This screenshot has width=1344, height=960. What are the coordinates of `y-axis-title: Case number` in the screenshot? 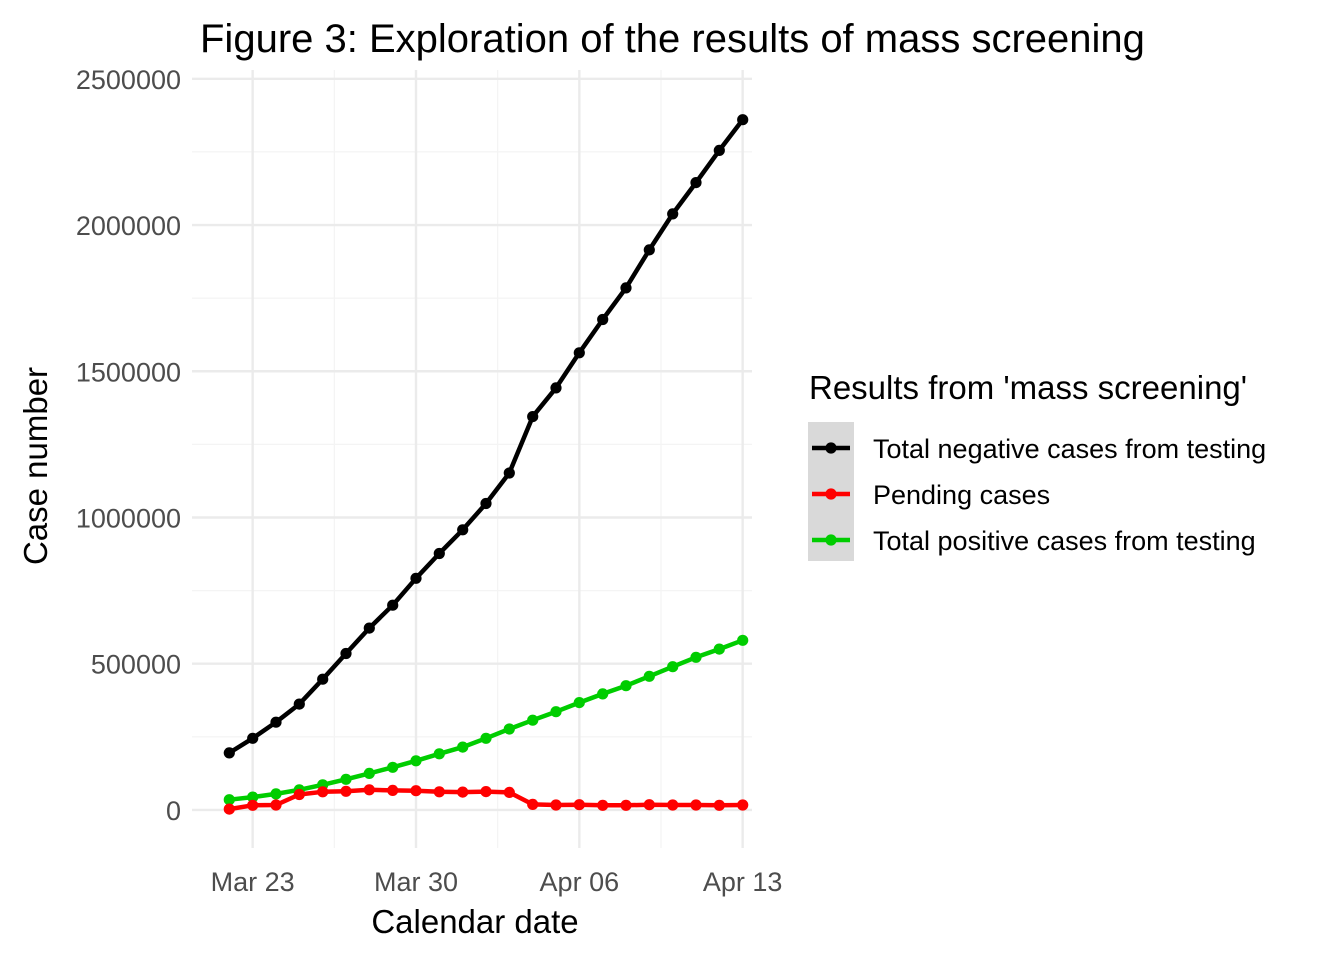 It's located at (35, 466).